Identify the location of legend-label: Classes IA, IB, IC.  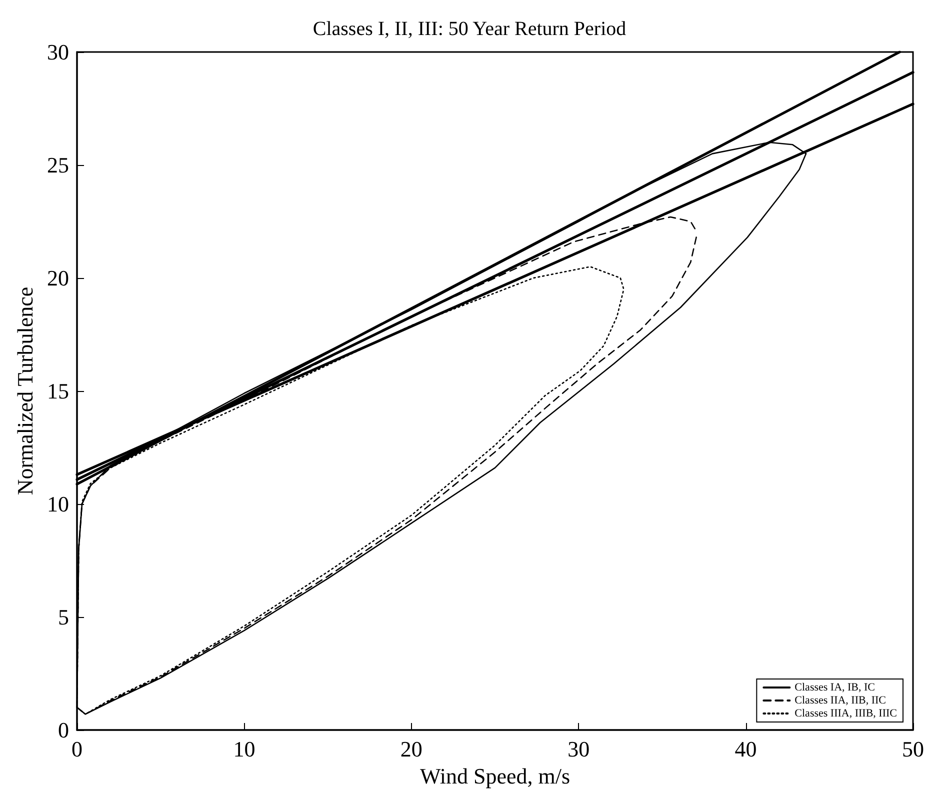
(835, 688).